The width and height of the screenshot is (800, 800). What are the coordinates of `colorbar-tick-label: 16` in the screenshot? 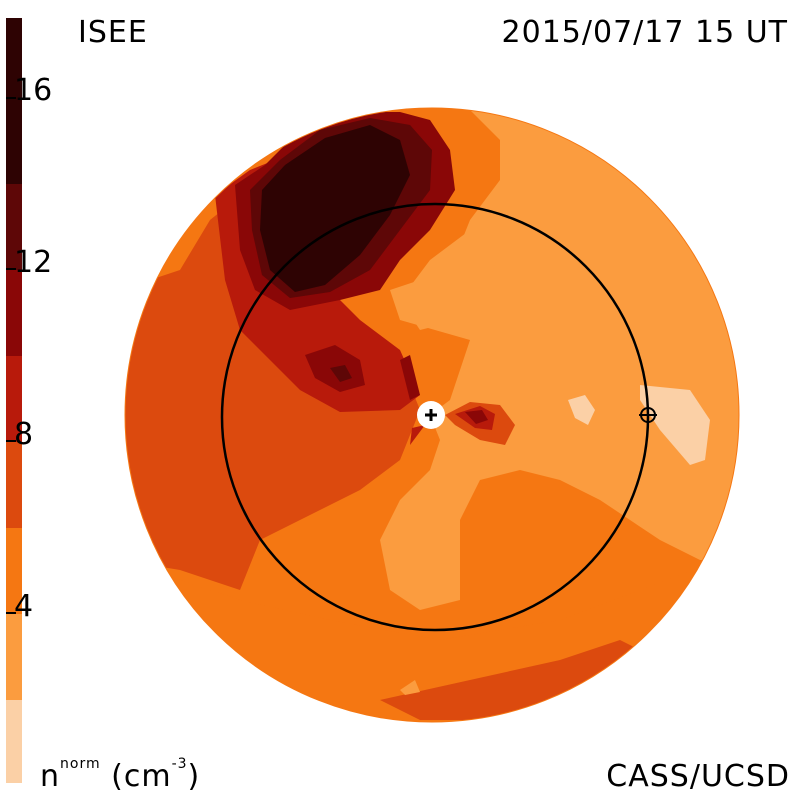 It's located at (33, 90).